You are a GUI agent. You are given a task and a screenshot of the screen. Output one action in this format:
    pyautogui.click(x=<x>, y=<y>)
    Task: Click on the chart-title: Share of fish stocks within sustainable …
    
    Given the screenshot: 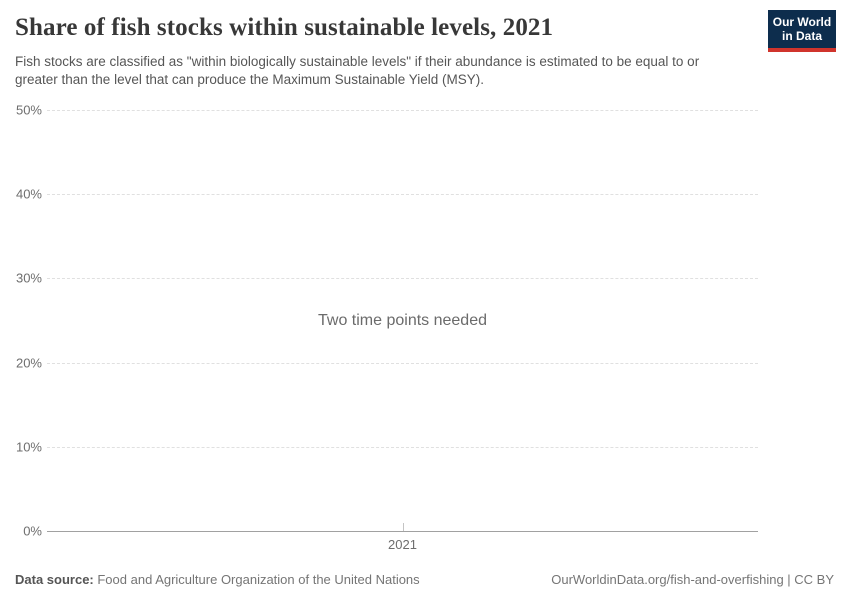 What is the action you would take?
    pyautogui.click(x=284, y=27)
    